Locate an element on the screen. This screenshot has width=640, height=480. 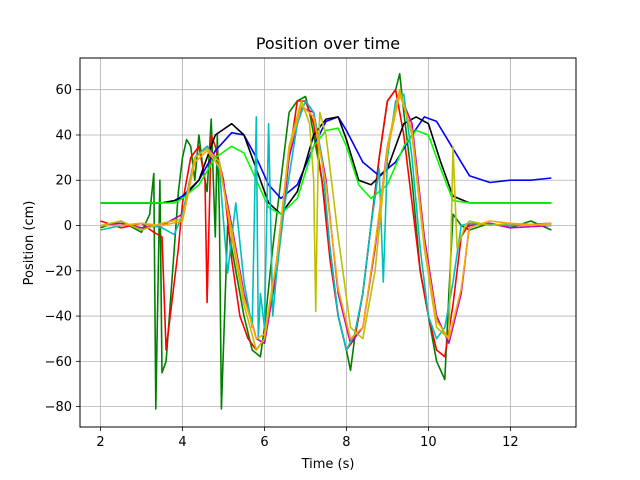
y-tick-label: 40 is located at coordinates (63, 135).